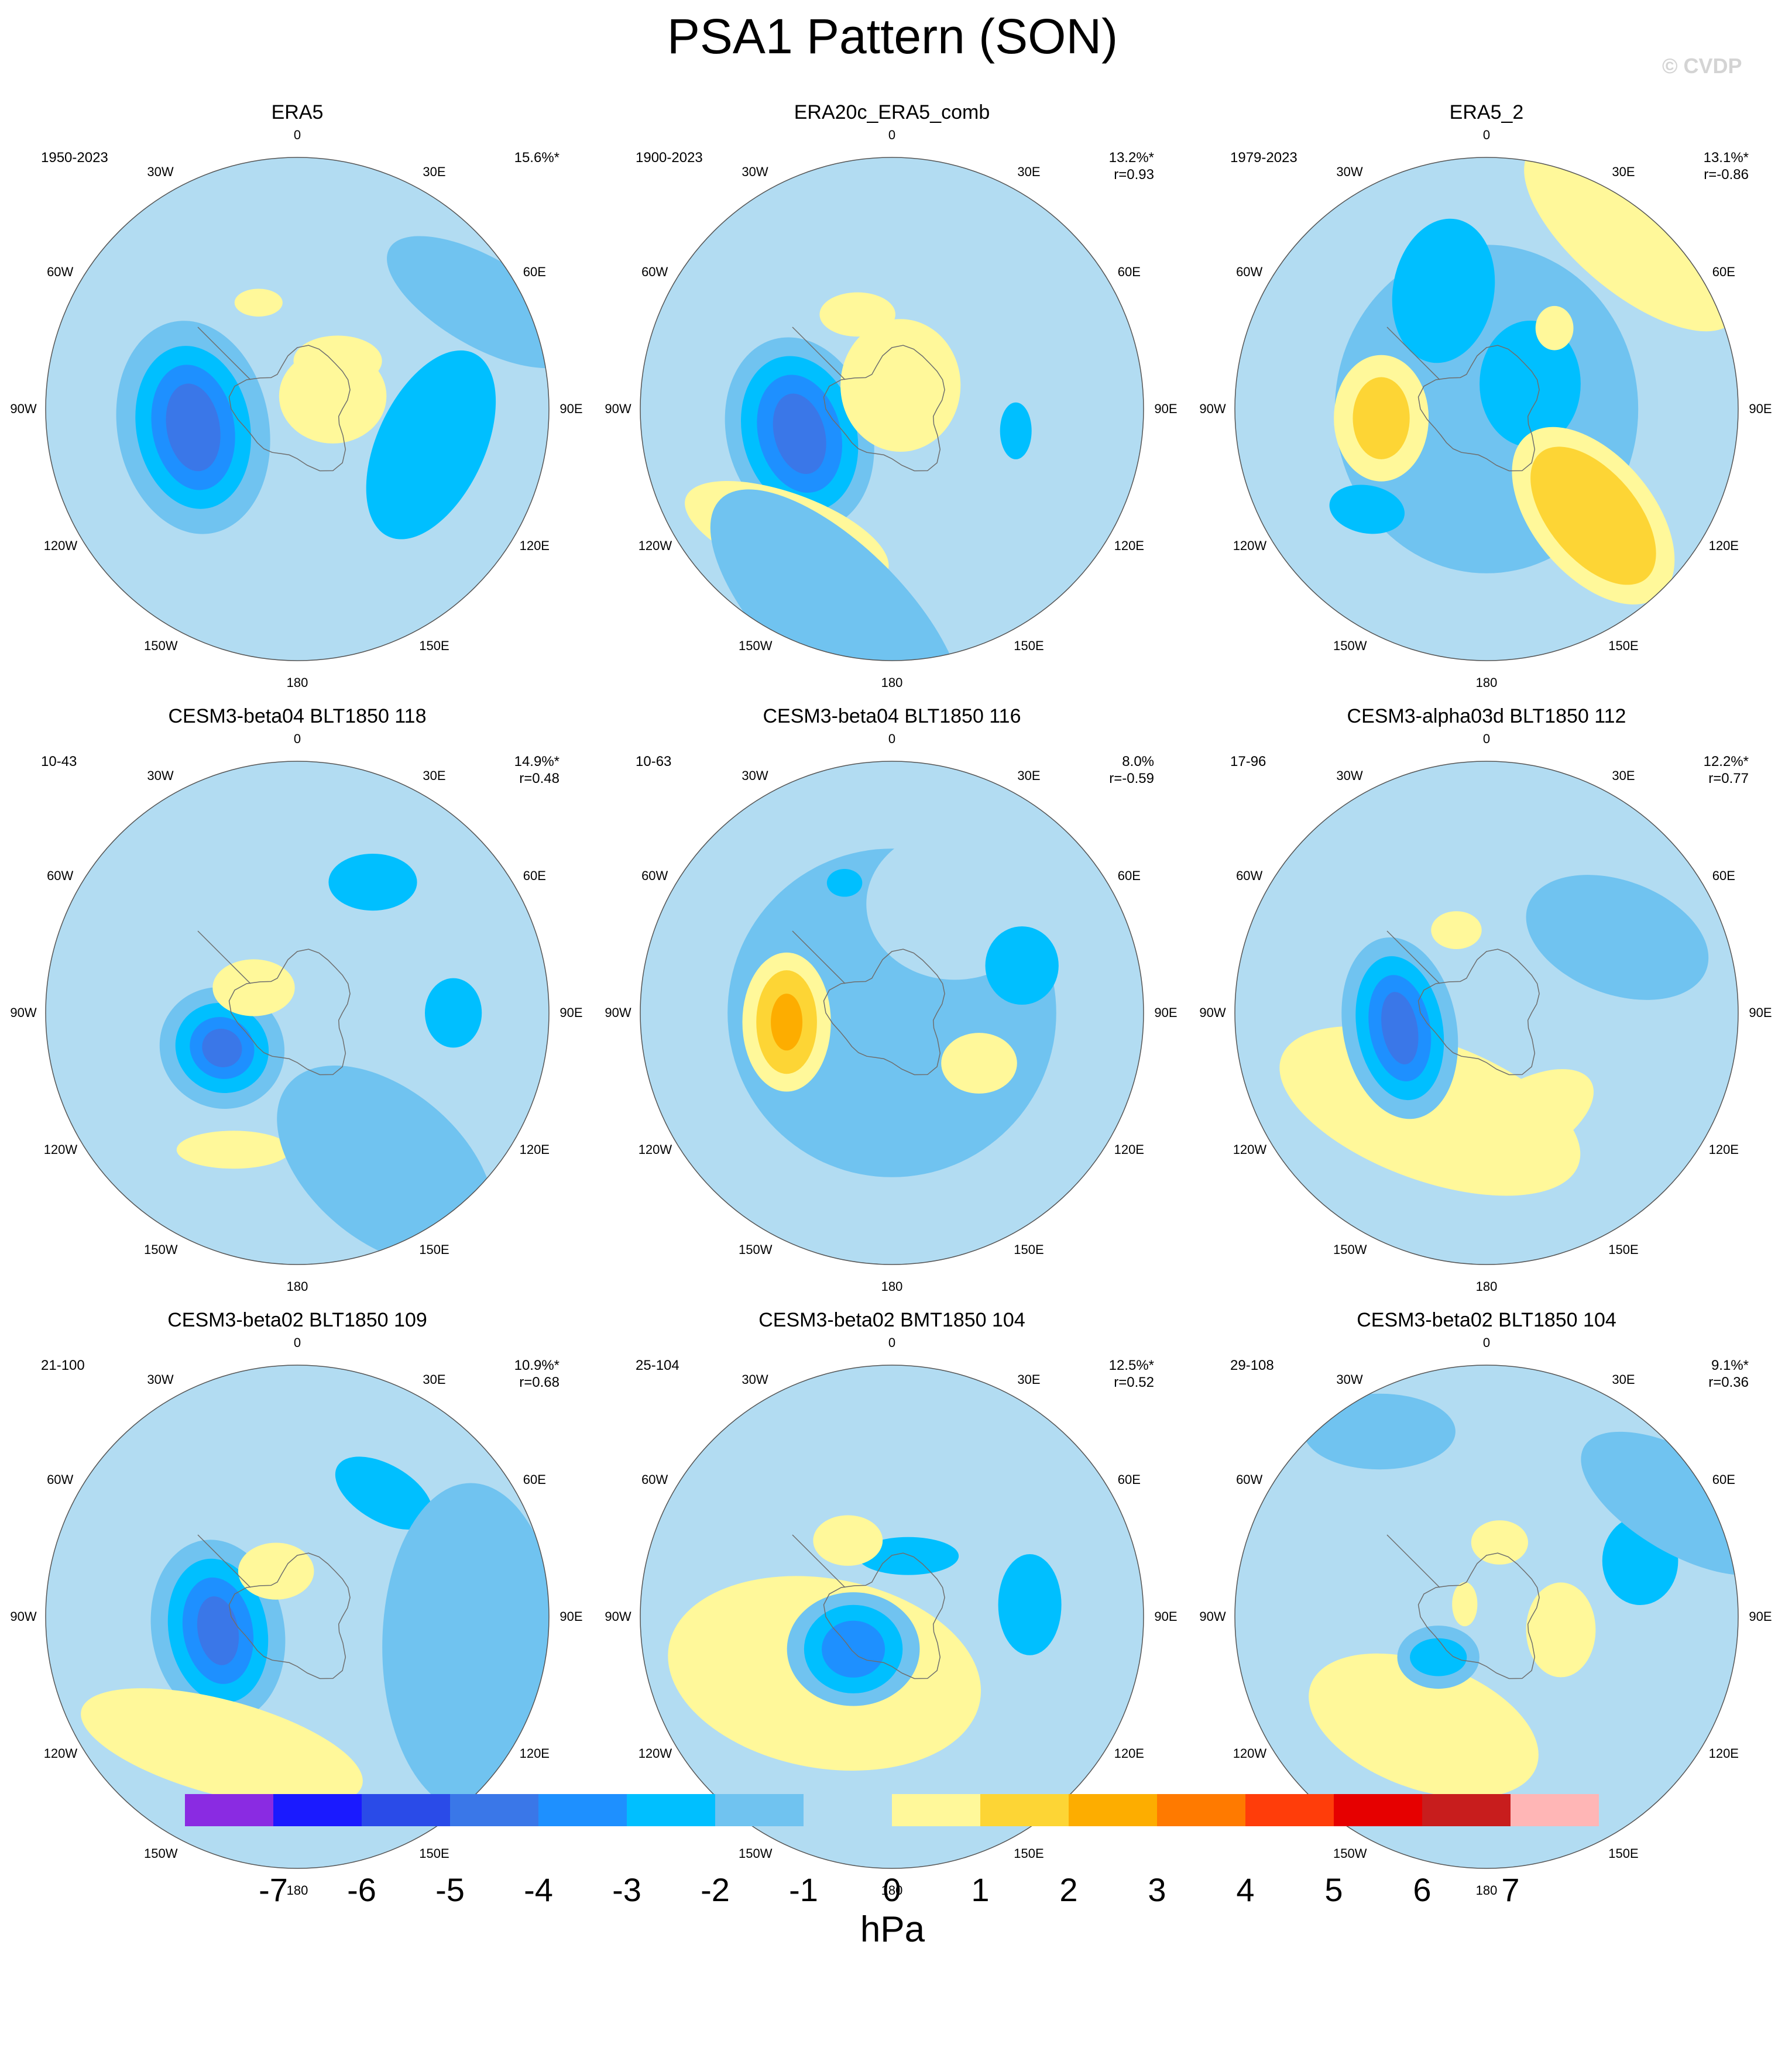 The width and height of the screenshot is (1785, 2072). Describe the element at coordinates (59, 761) in the screenshot. I see `panel-period: 10-43` at that location.